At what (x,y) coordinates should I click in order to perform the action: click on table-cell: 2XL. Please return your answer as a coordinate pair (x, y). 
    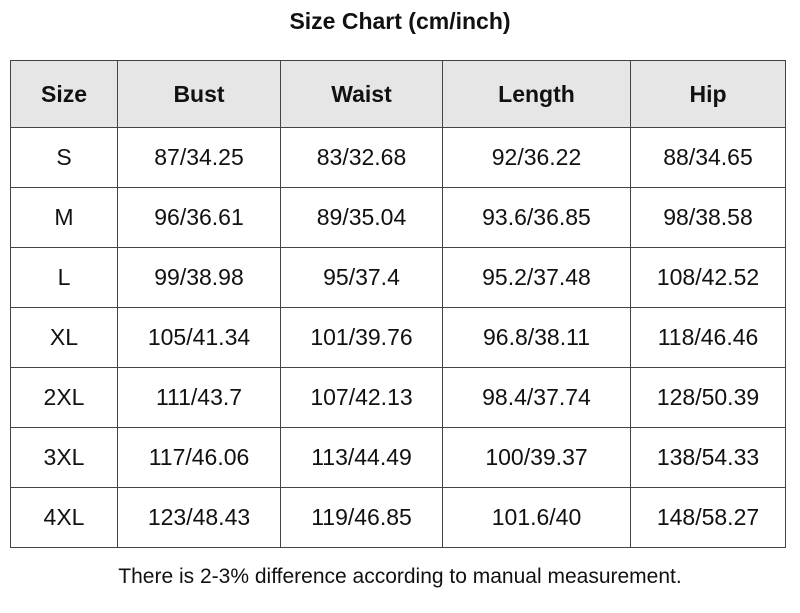
    Looking at the image, I should click on (64, 397).